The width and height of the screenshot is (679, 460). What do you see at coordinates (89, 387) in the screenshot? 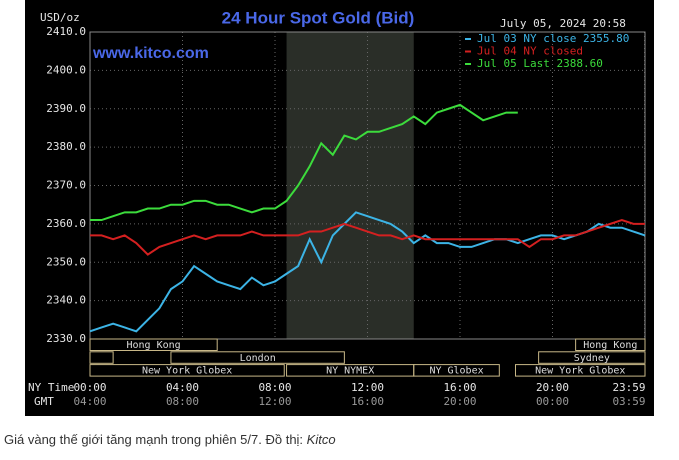
I see `x-tick-label: 00:00` at bounding box center [89, 387].